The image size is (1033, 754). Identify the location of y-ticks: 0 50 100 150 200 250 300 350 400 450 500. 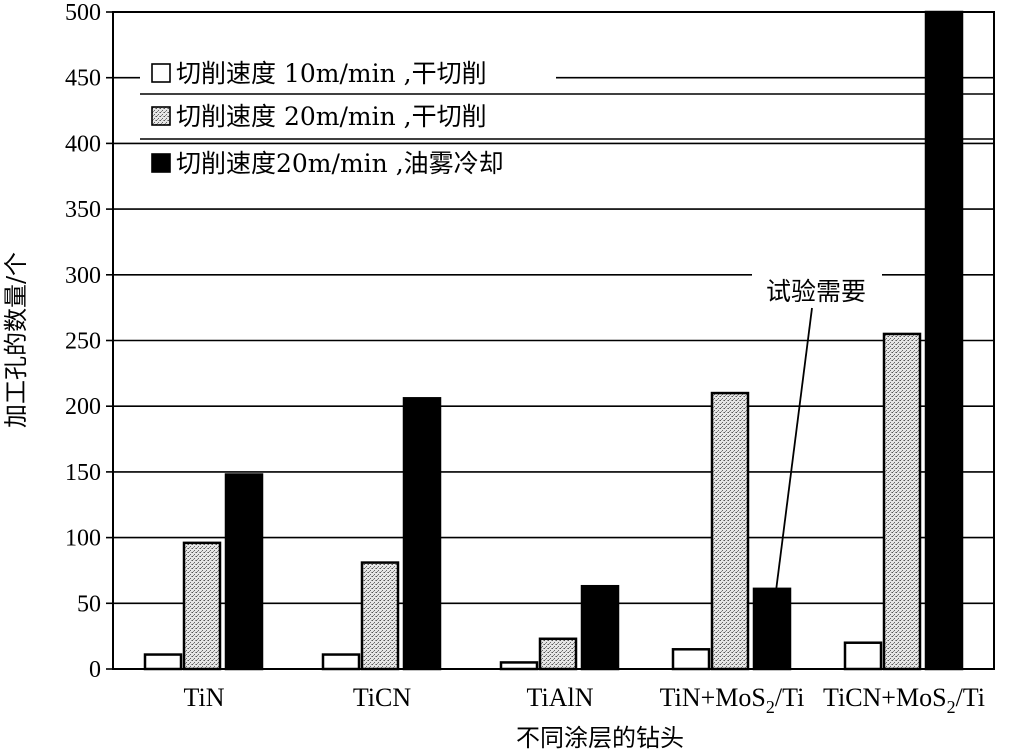
(89, 341).